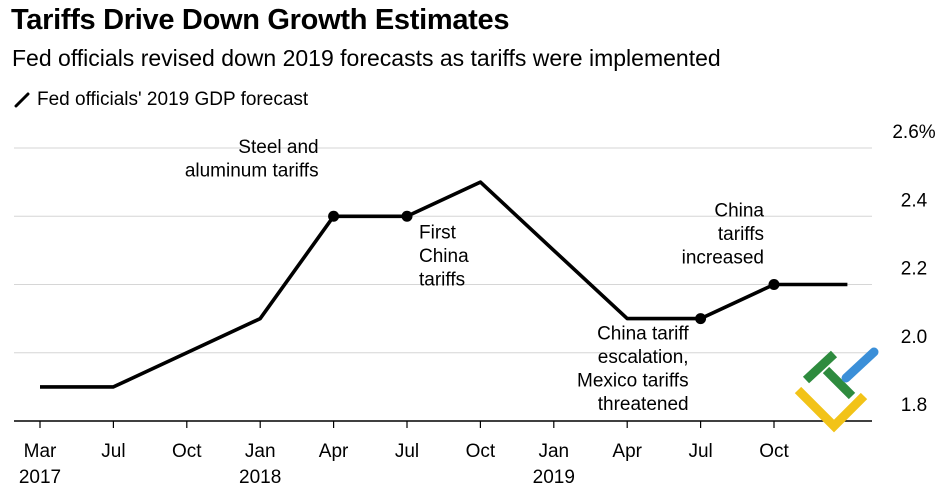 The width and height of the screenshot is (950, 499). Describe the element at coordinates (913, 132) in the screenshot. I see `y-tick-label: 2.6%` at that location.